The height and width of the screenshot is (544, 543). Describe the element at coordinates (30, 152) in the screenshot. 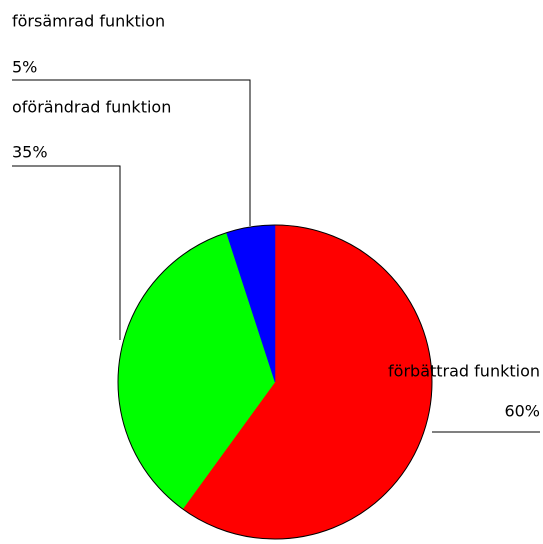

I see `slice-value-label: 35%` at that location.